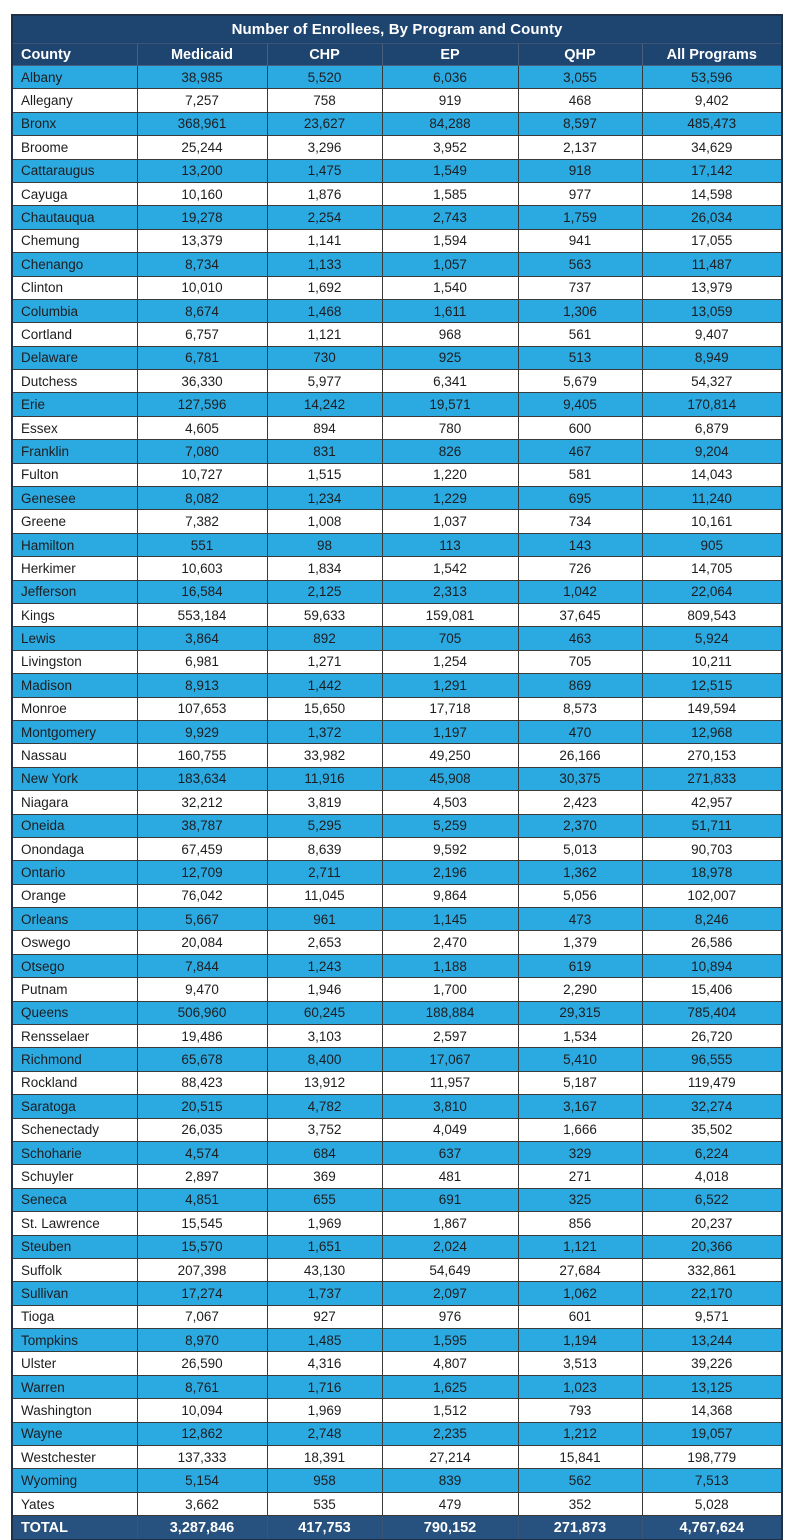  What do you see at coordinates (450, 802) in the screenshot?
I see `value-cell: 4,503` at bounding box center [450, 802].